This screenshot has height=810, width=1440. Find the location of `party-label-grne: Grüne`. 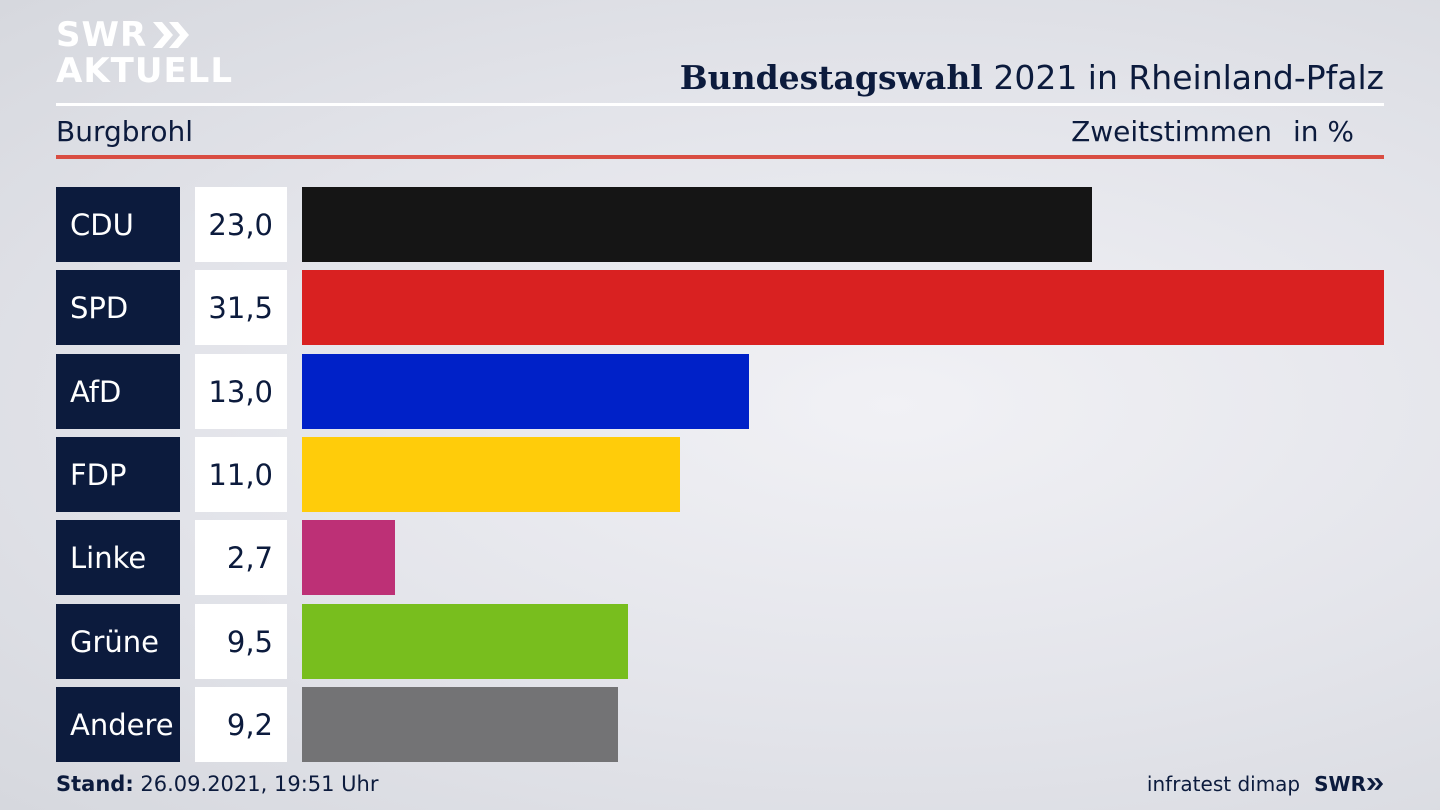

party-label-grne: Grüne is located at coordinates (118, 641).